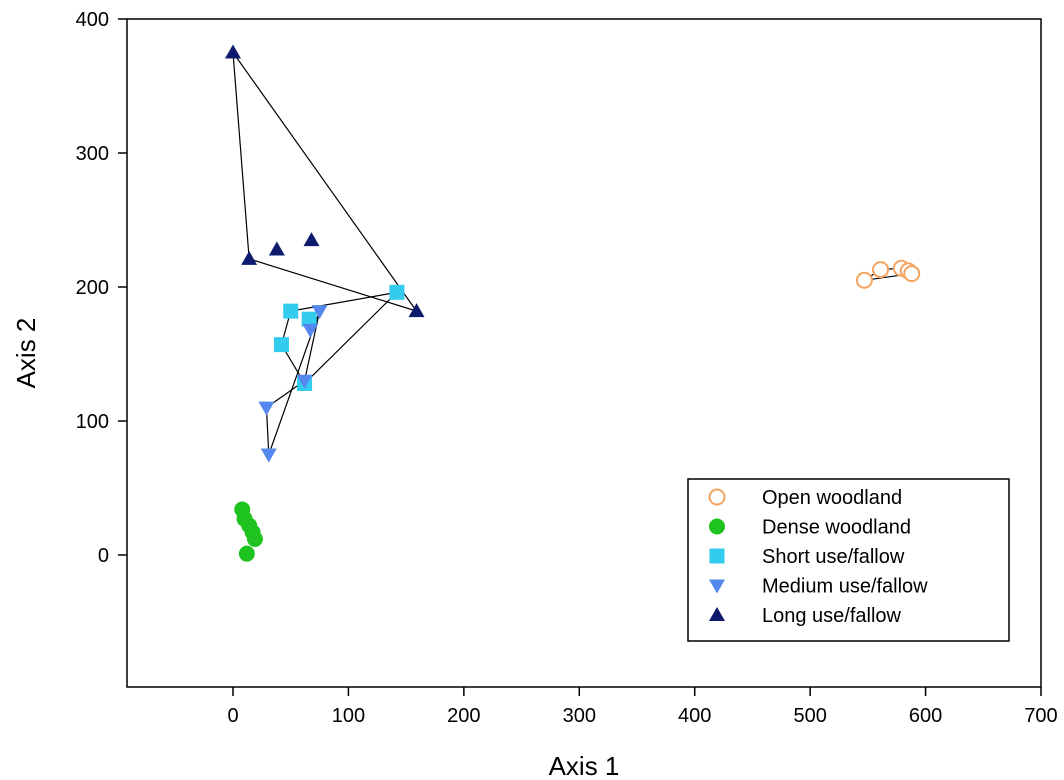 This screenshot has width=1064, height=780. I want to click on x-tick-label: 100, so click(348, 716).